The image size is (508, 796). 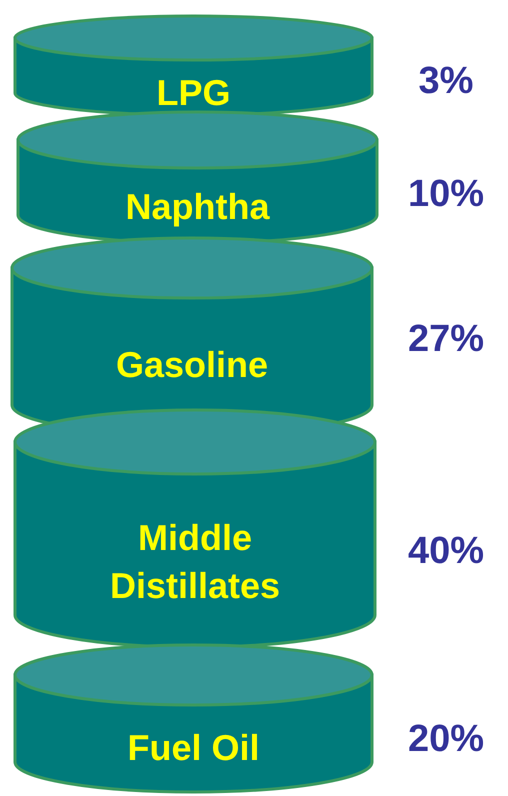 I want to click on category-label: LPG, so click(x=193, y=92).